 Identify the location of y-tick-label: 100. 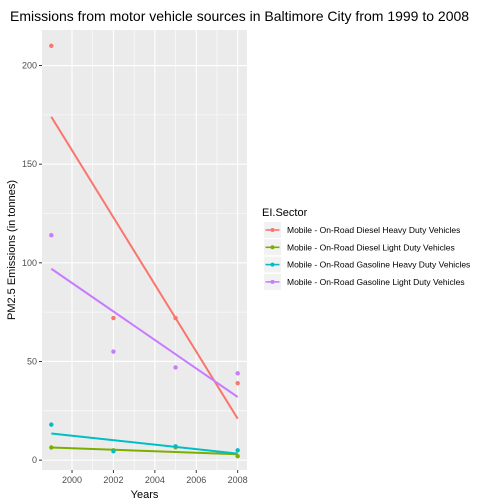
(29, 263).